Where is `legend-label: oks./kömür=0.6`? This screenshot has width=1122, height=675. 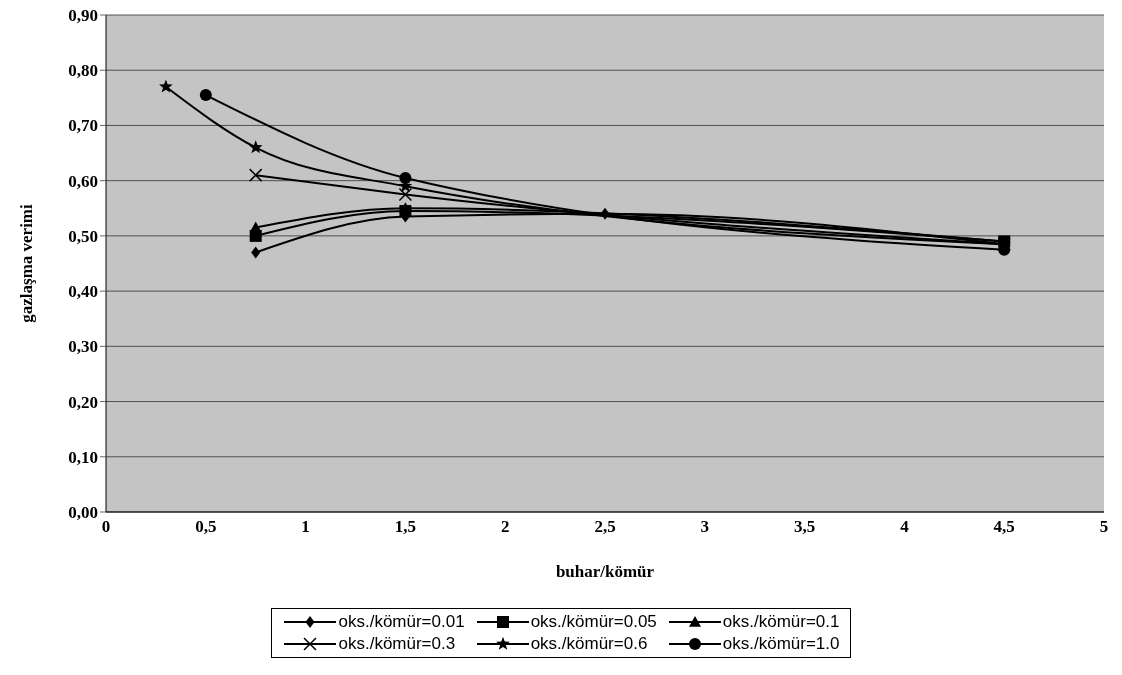
legend-label: oks./kömür=0.6 is located at coordinates (589, 644).